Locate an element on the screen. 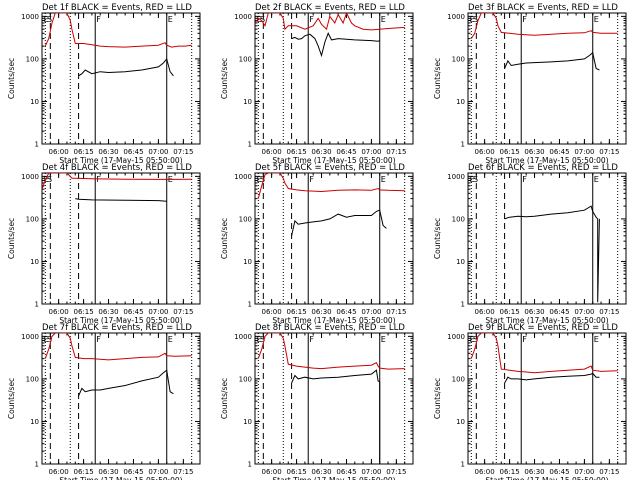 The height and width of the screenshot is (480, 640). chart-title: Det 9f BLACK = Events, RED = LLD is located at coordinates (543, 328).